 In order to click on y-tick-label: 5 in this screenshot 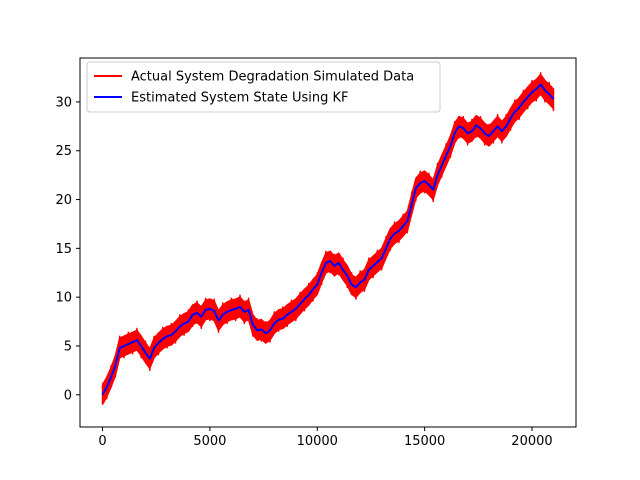, I will do `click(68, 346)`.